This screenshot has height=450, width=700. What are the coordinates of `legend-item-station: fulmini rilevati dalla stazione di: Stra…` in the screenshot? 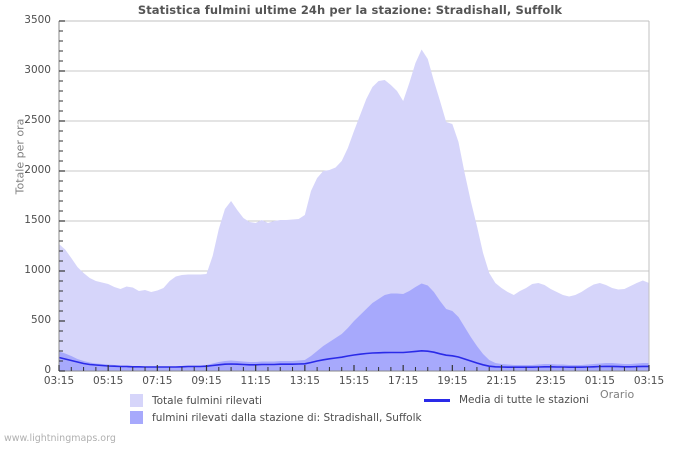 It's located at (276, 417).